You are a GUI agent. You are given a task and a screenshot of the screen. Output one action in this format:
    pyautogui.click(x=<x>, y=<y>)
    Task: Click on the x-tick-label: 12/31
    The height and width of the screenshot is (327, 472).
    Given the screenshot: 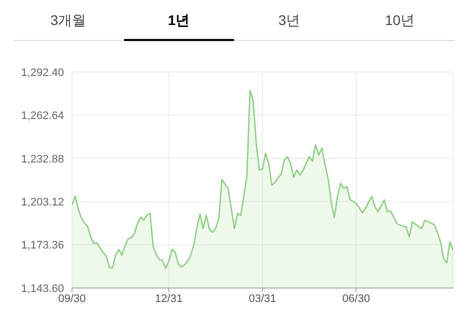 What is the action you would take?
    pyautogui.click(x=169, y=298)
    